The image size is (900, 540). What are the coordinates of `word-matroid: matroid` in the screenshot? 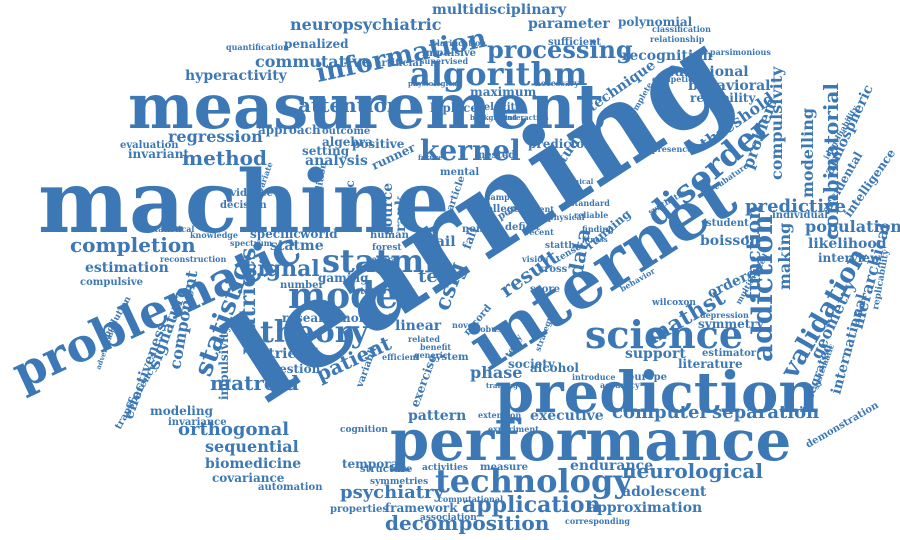 It's located at (254, 383).